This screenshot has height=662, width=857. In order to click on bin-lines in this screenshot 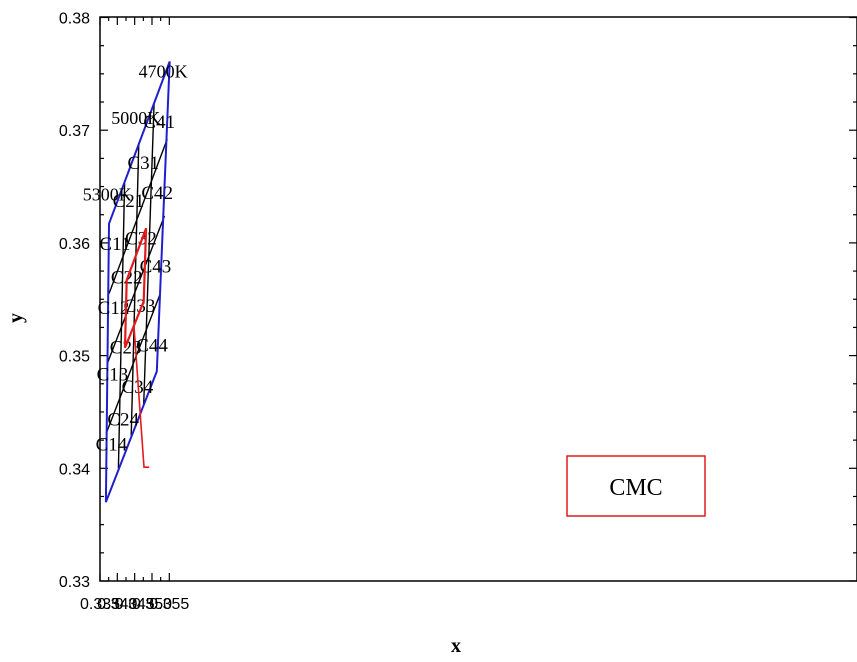, I will do `click(137, 282)`.